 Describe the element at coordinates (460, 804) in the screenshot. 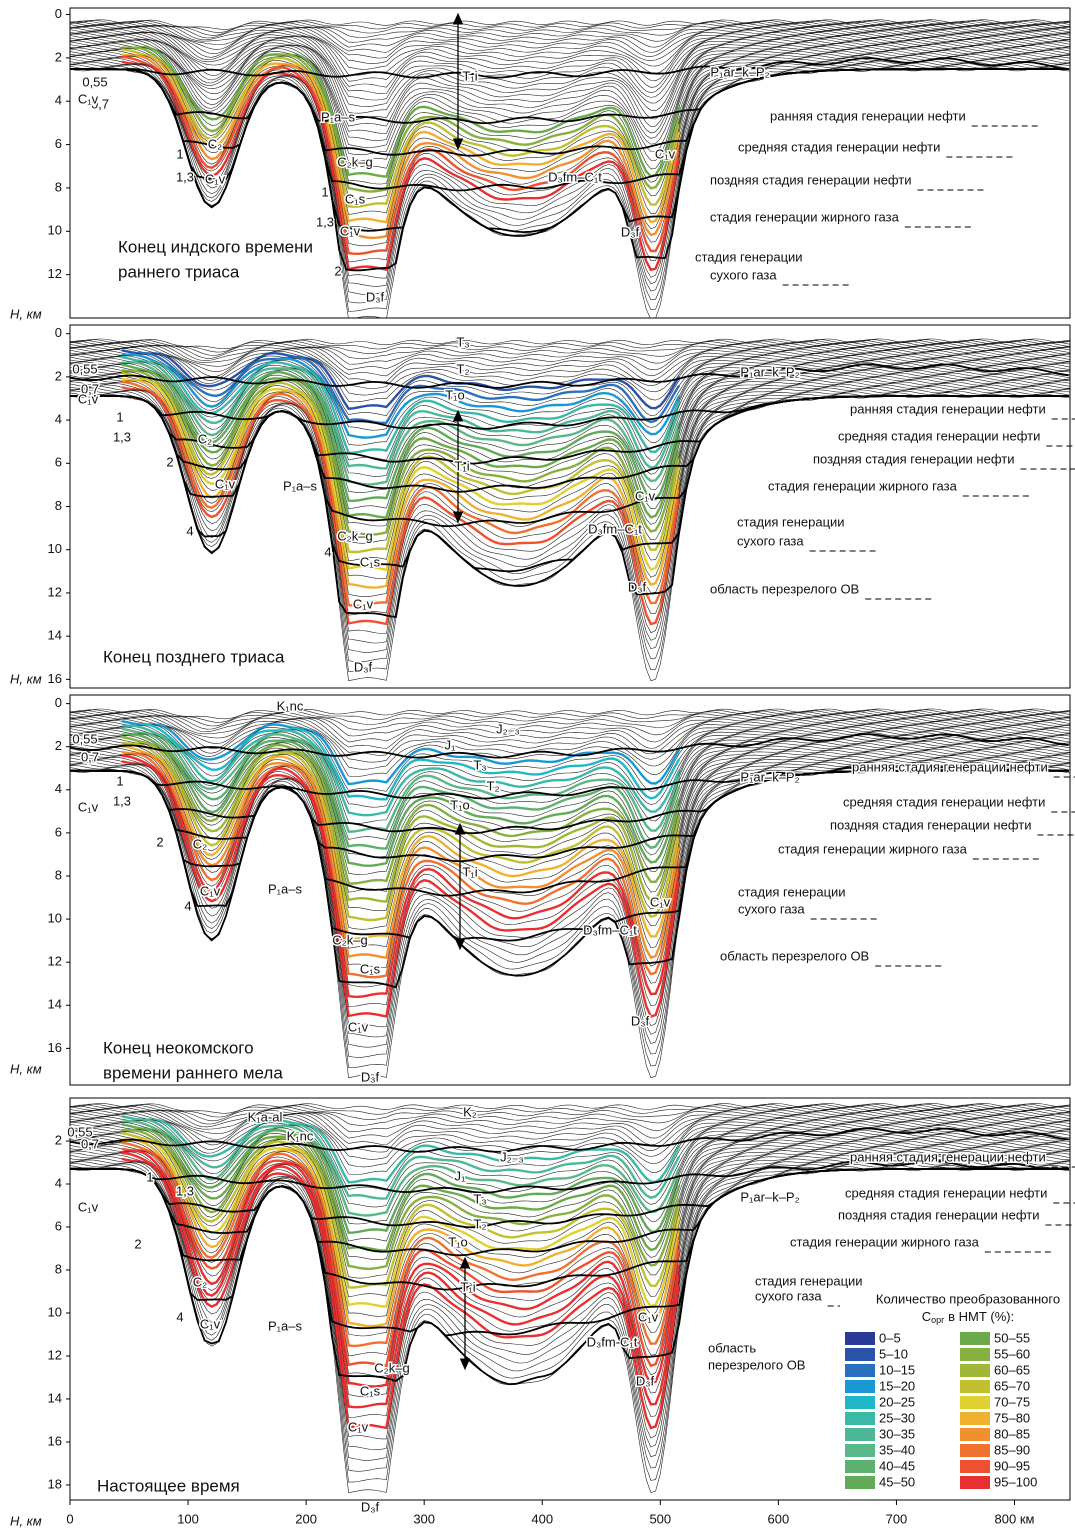

I see `unit-label: T₁o` at that location.